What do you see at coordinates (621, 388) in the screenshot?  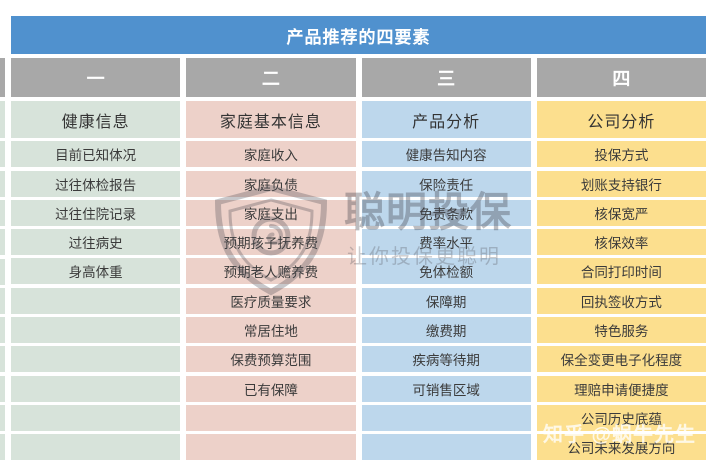 I see `table-cell: 理赔申请便捷度` at bounding box center [621, 388].